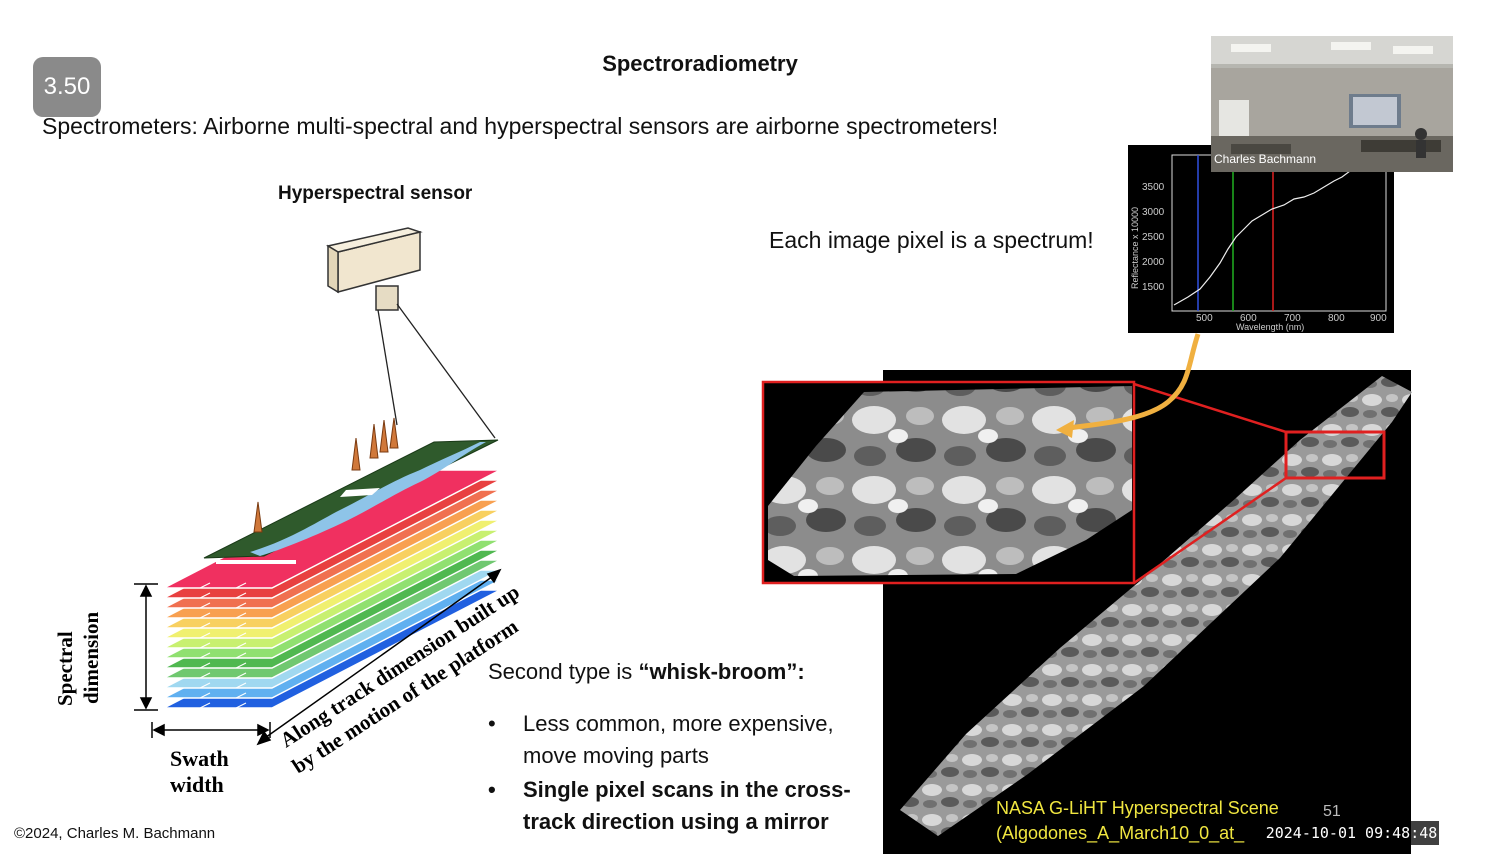 This screenshot has width=1490, height=854. Describe the element at coordinates (1292, 318) in the screenshot. I see `xtick: 700` at that location.